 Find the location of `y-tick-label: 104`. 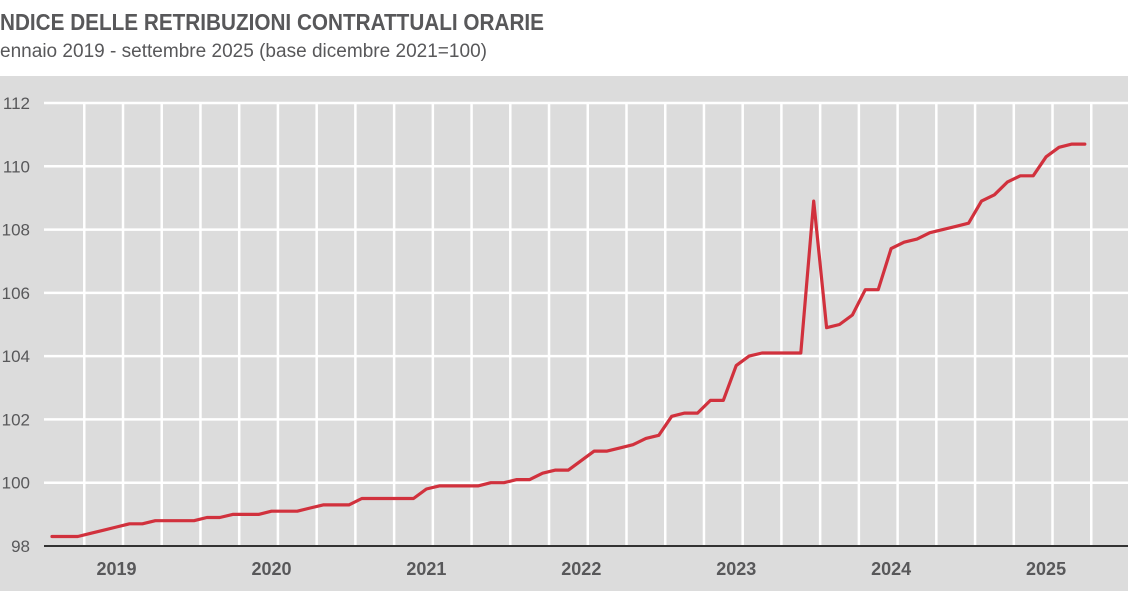

y-tick-label: 104 is located at coordinates (16, 356).